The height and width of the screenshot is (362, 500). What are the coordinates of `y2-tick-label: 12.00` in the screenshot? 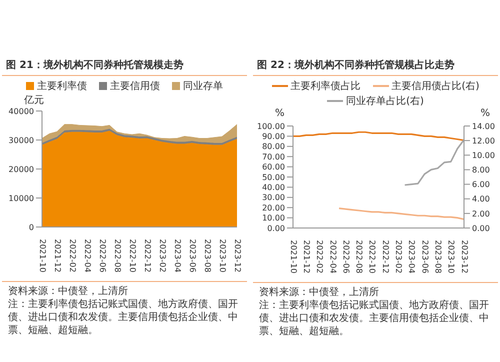 It's located at (483, 141).